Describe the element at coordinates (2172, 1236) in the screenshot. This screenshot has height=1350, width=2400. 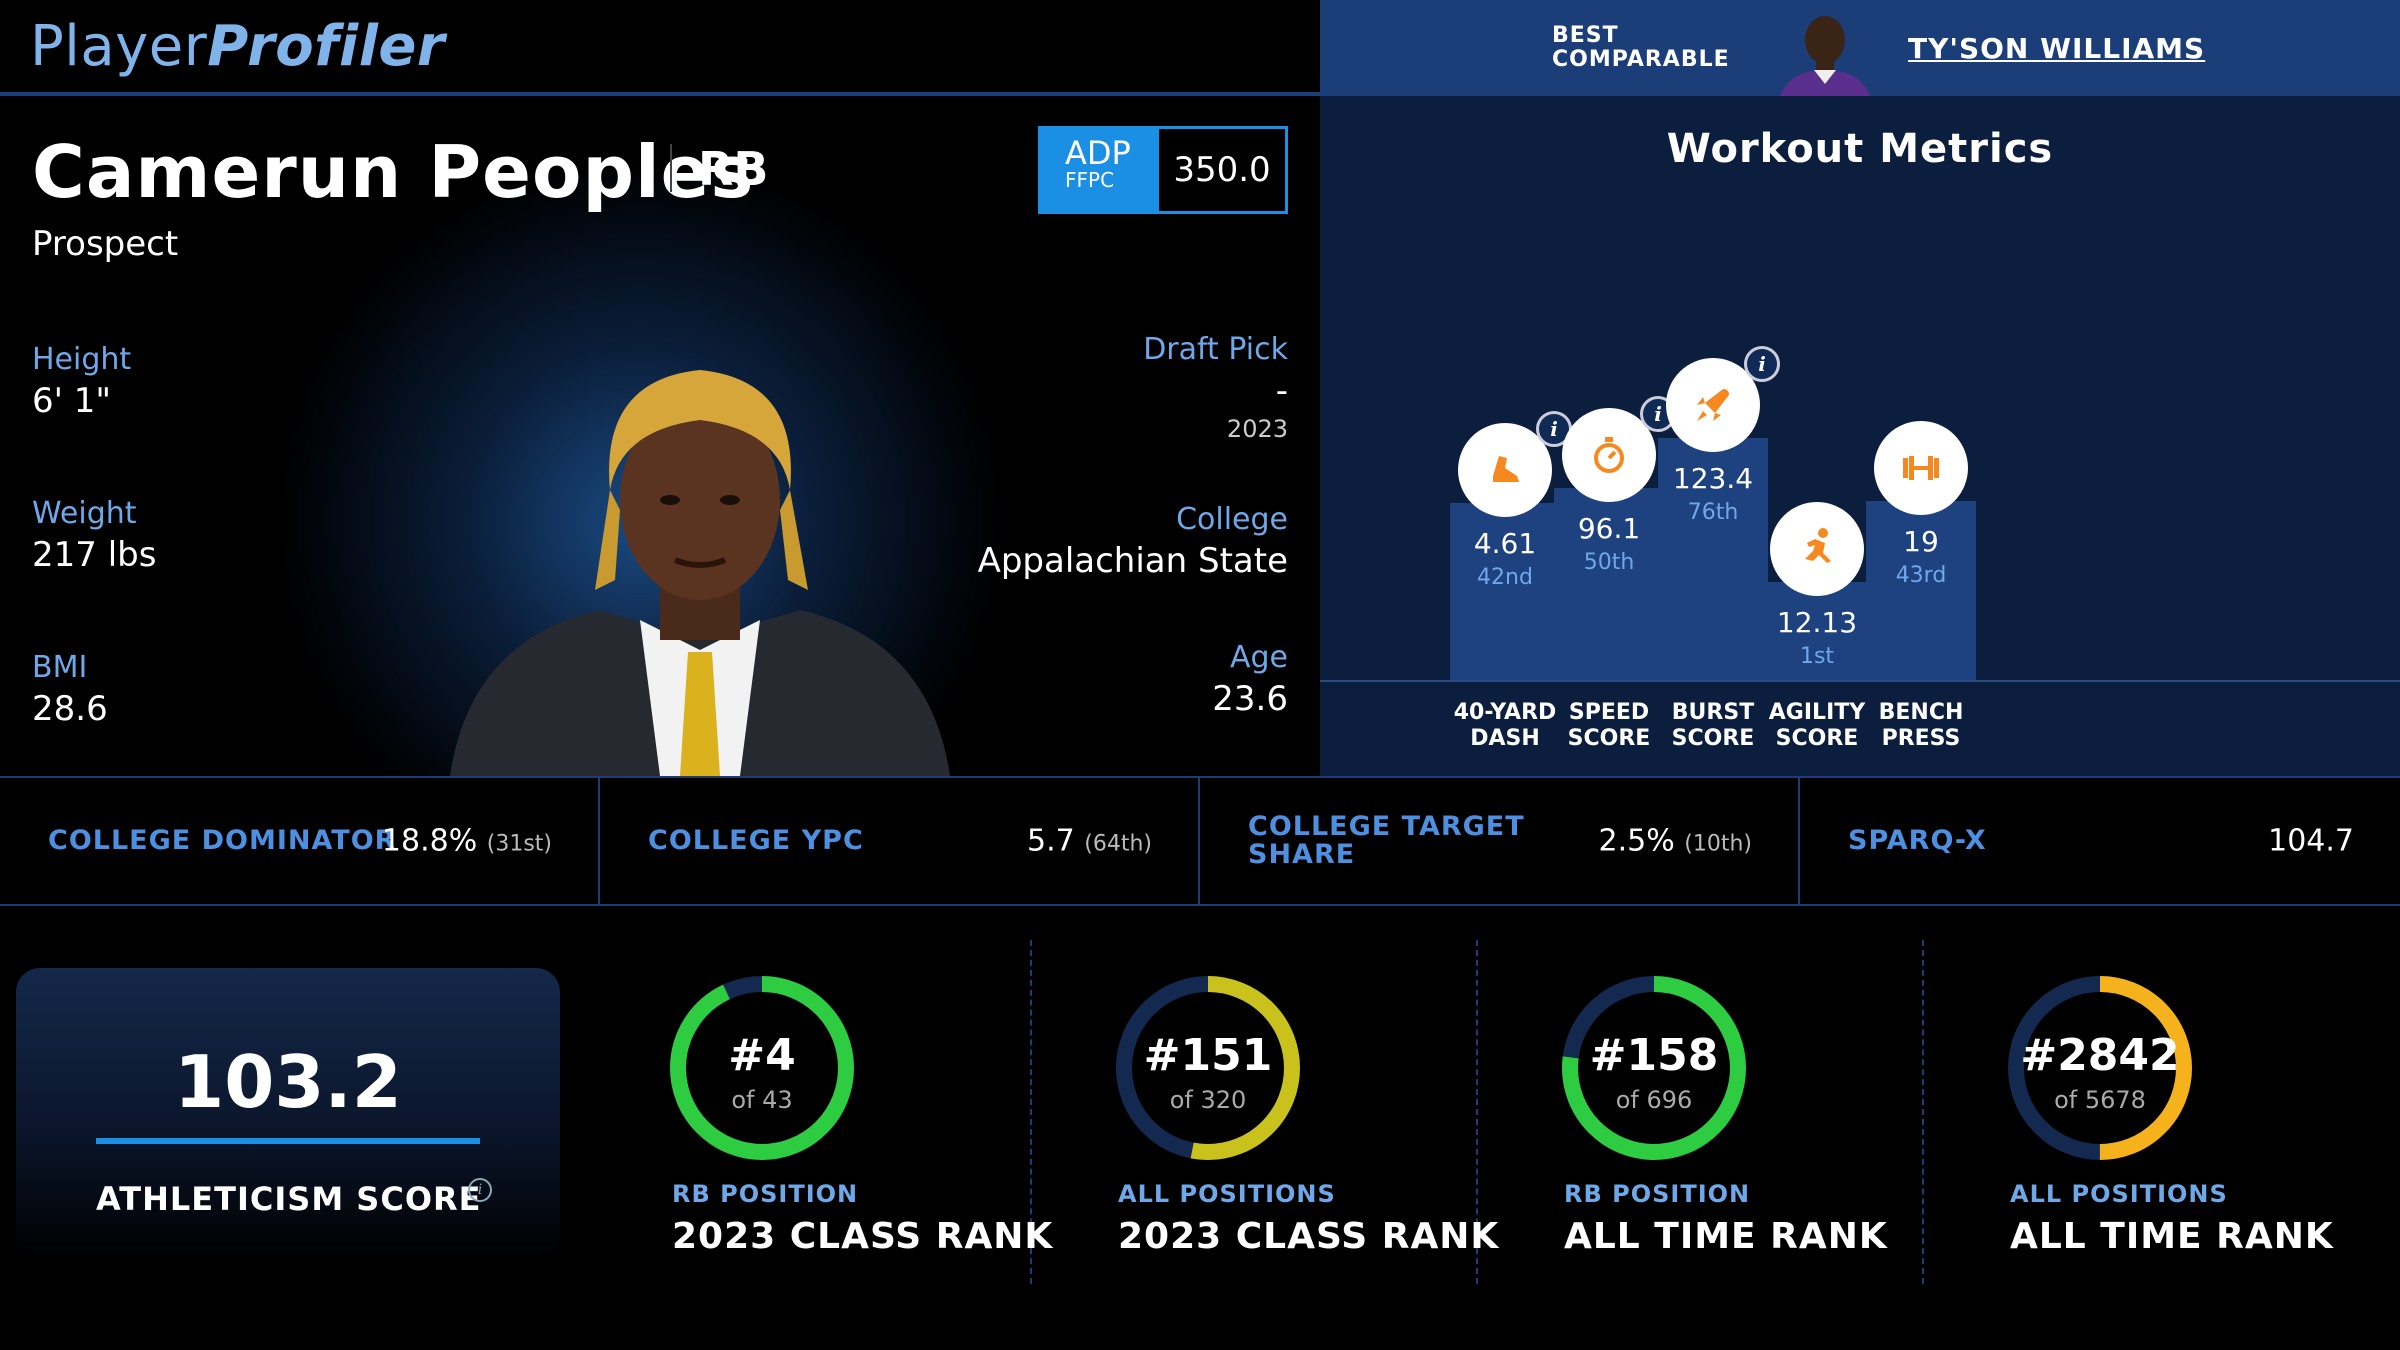
I see `rank-title: ALL TIME RANK` at that location.